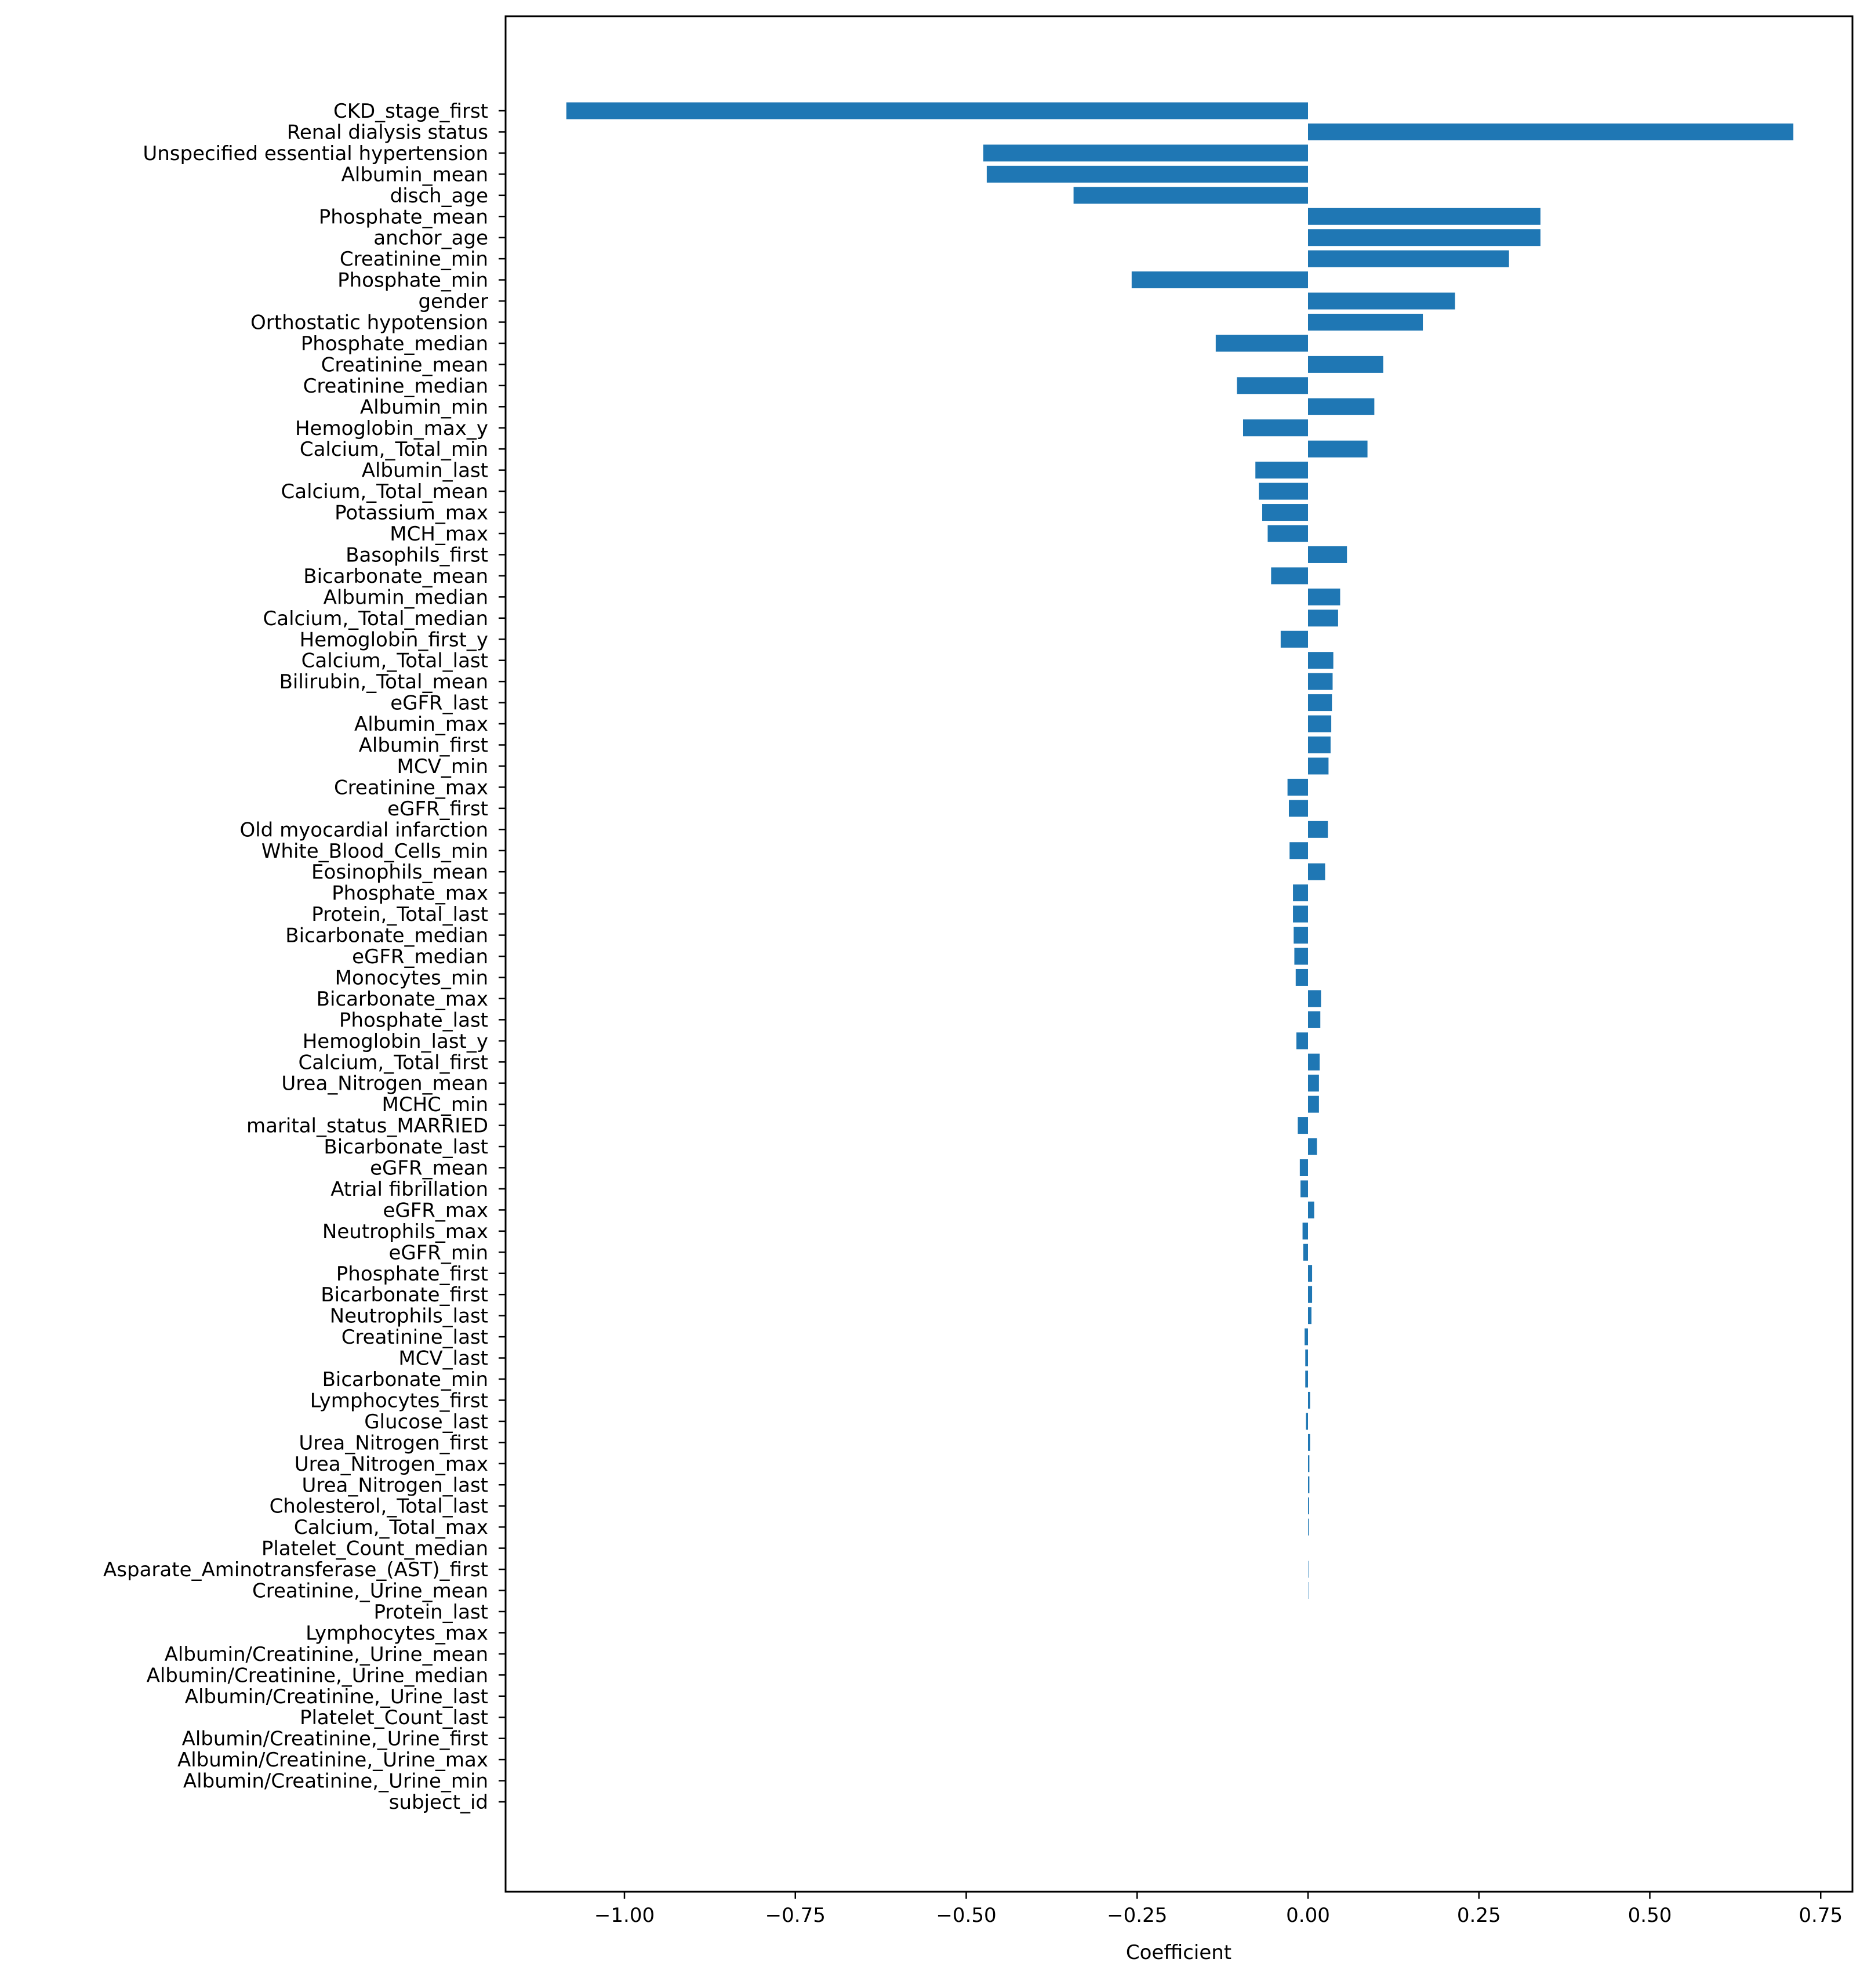 This screenshot has width=1871, height=1988. What do you see at coordinates (395, 1485) in the screenshot?
I see `y-tick-label: Urea_Nitrogen_last` at bounding box center [395, 1485].